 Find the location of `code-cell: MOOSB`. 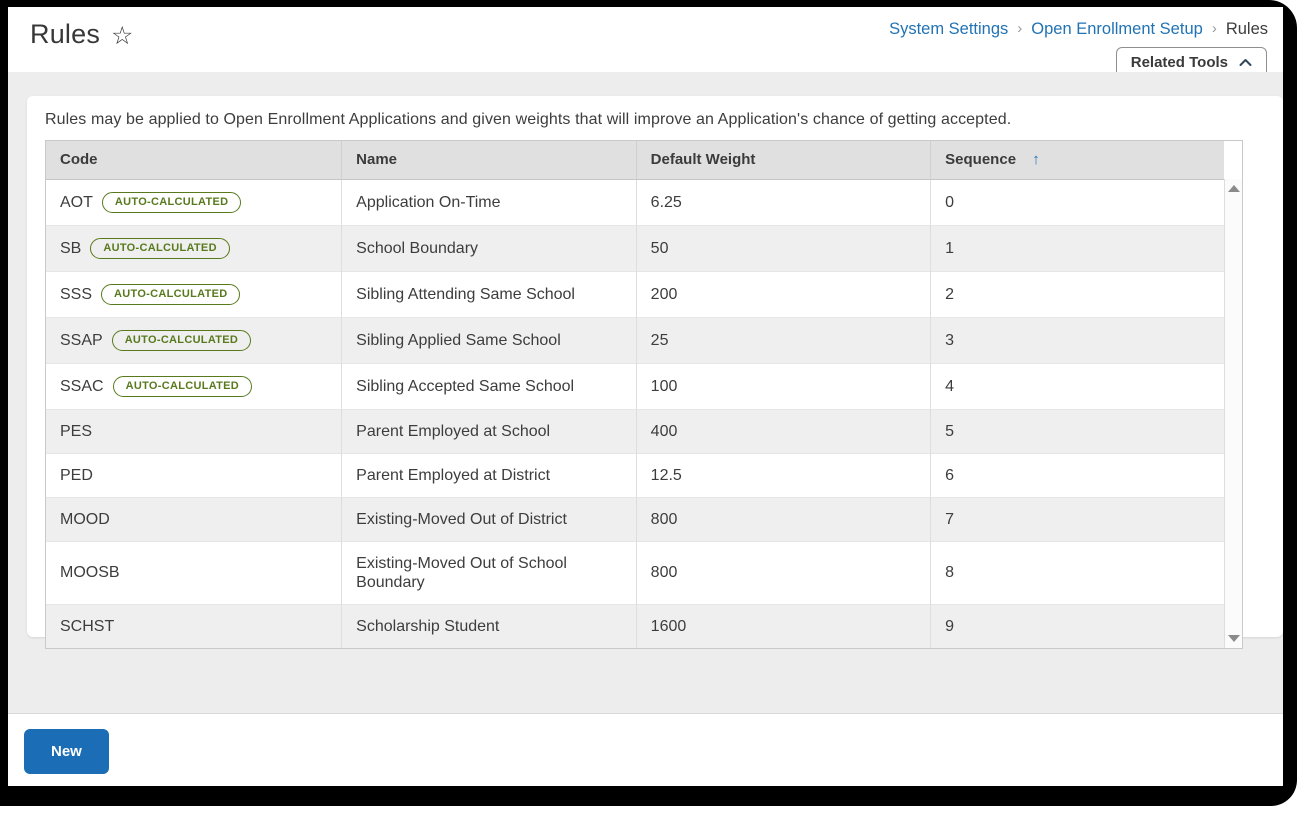

code-cell: MOOSB is located at coordinates (194, 572).